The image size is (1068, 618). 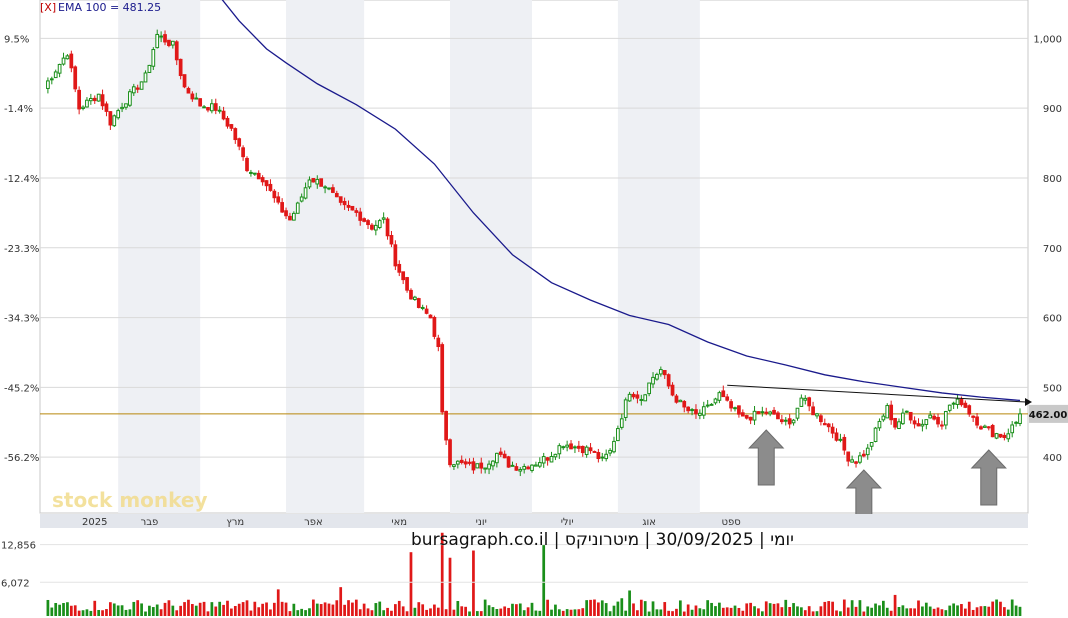 What do you see at coordinates (399, 522) in the screenshot?
I see `month-label: מאי` at bounding box center [399, 522].